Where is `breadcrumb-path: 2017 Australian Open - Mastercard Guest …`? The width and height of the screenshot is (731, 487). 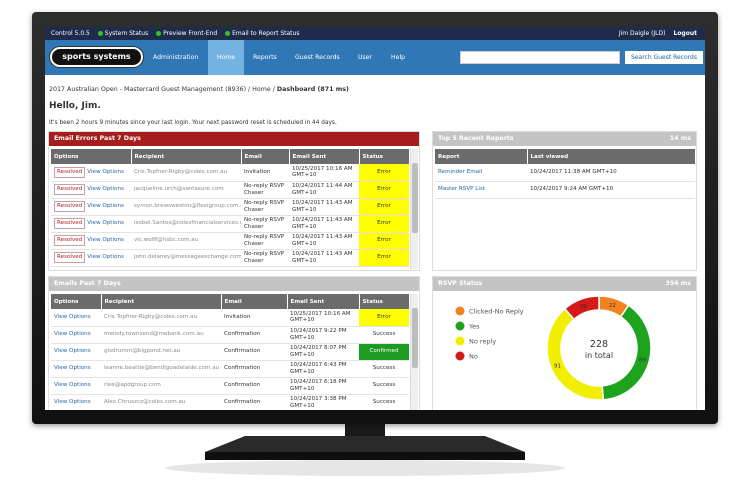 breadcrumb-path: 2017 Australian Open - Mastercard Guest … is located at coordinates (163, 89).